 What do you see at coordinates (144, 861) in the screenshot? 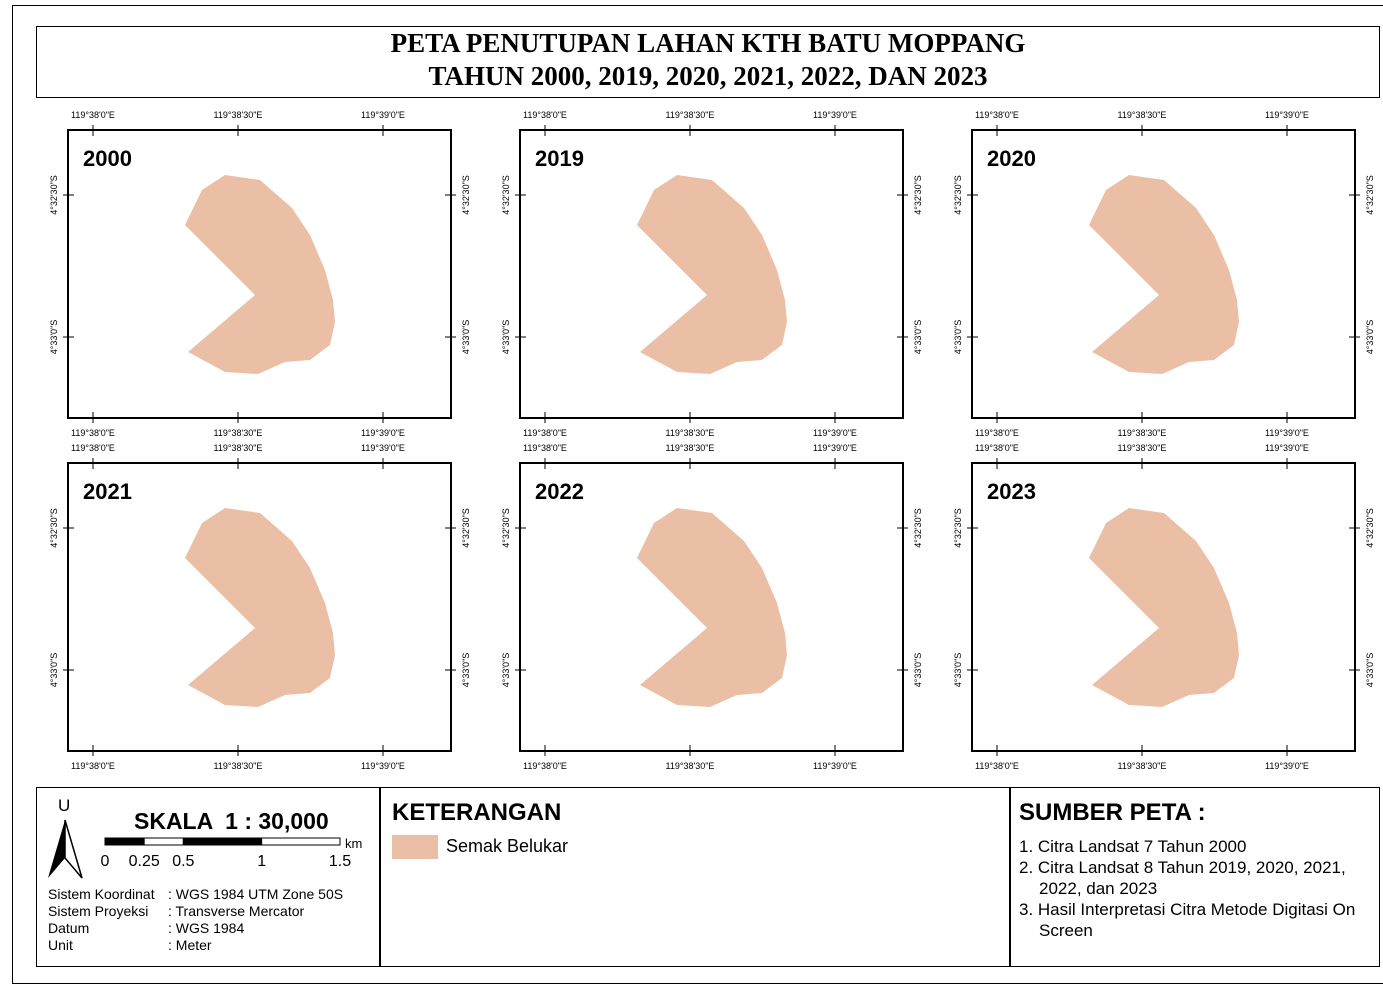
I see `scale-tick-label: 0.25` at bounding box center [144, 861].